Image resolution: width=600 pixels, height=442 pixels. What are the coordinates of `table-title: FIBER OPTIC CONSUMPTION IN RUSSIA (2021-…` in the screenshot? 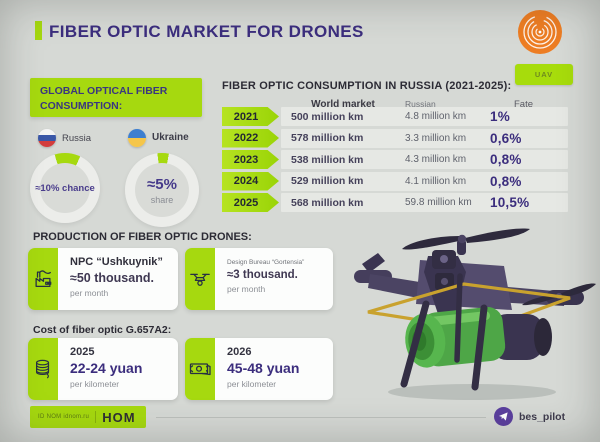 It's located at (367, 86).